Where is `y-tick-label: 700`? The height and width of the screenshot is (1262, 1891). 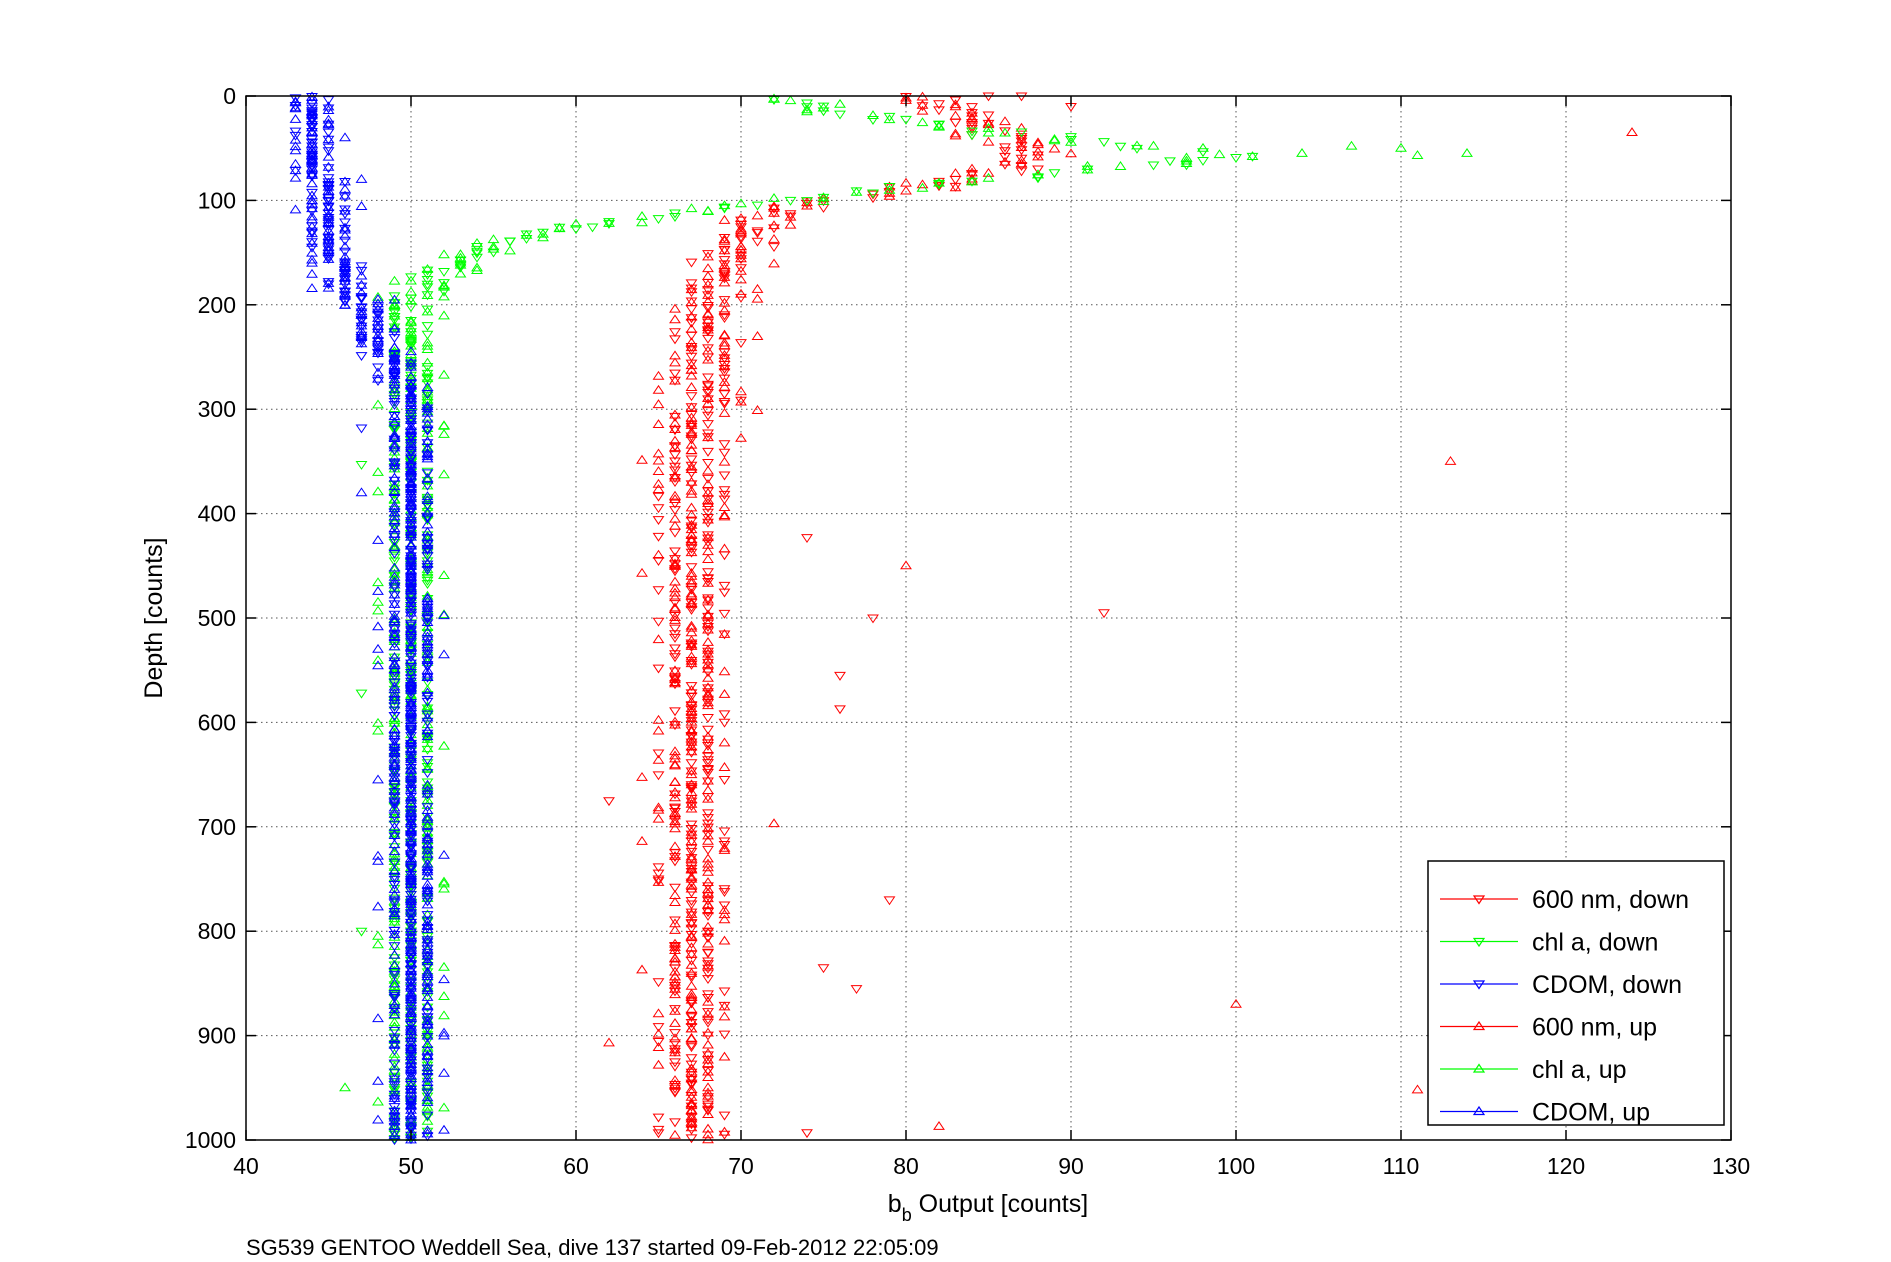 y-tick-label: 700 is located at coordinates (217, 827).